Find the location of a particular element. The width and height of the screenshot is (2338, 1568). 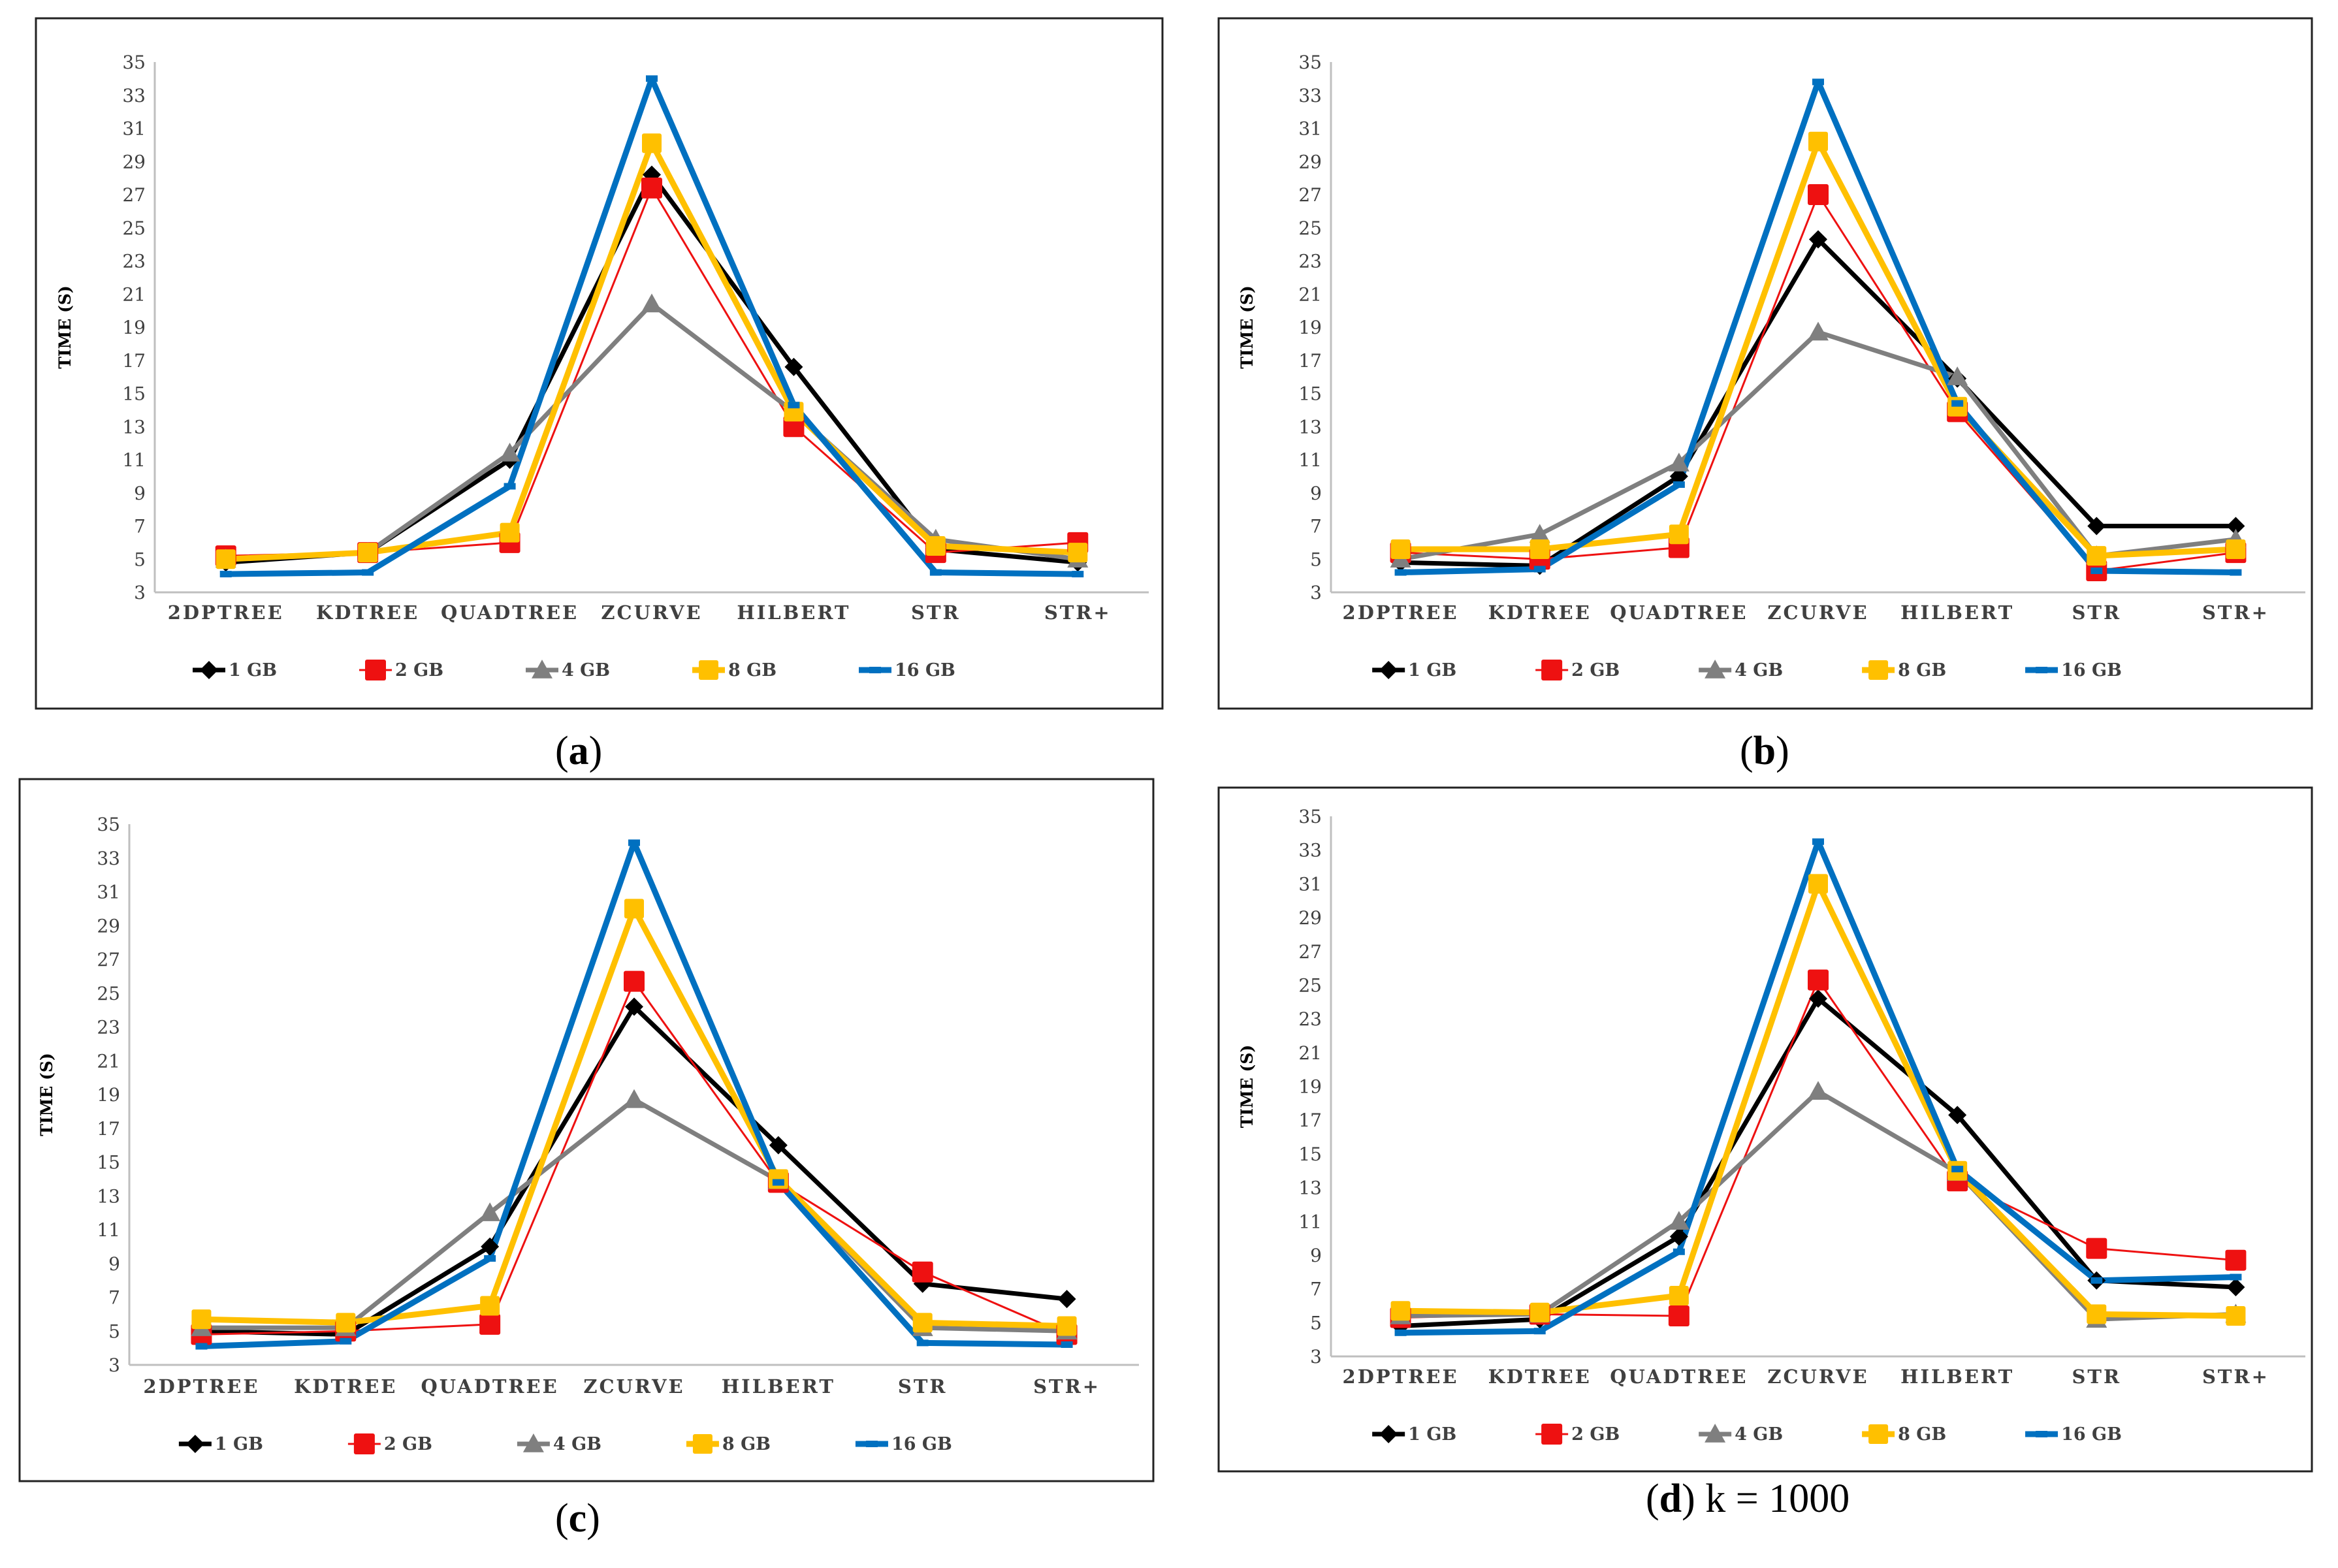

legend-label: 1 GB is located at coordinates (253, 670).